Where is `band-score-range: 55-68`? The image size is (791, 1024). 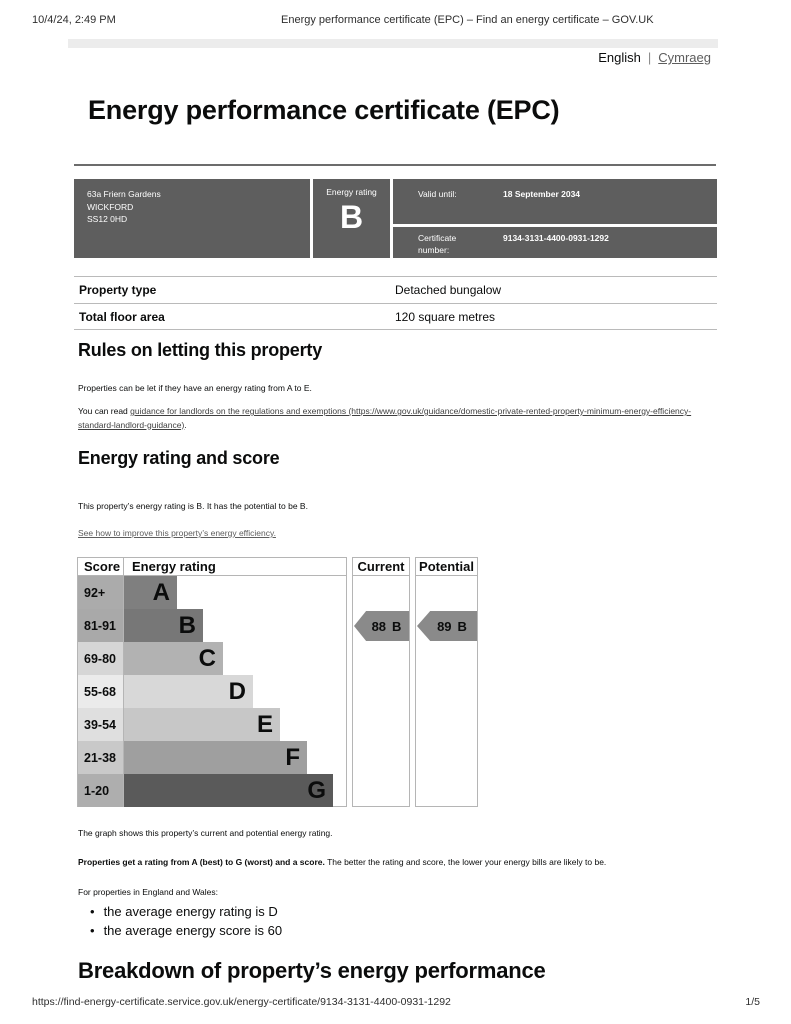 band-score-range: 55-68 is located at coordinates (101, 691).